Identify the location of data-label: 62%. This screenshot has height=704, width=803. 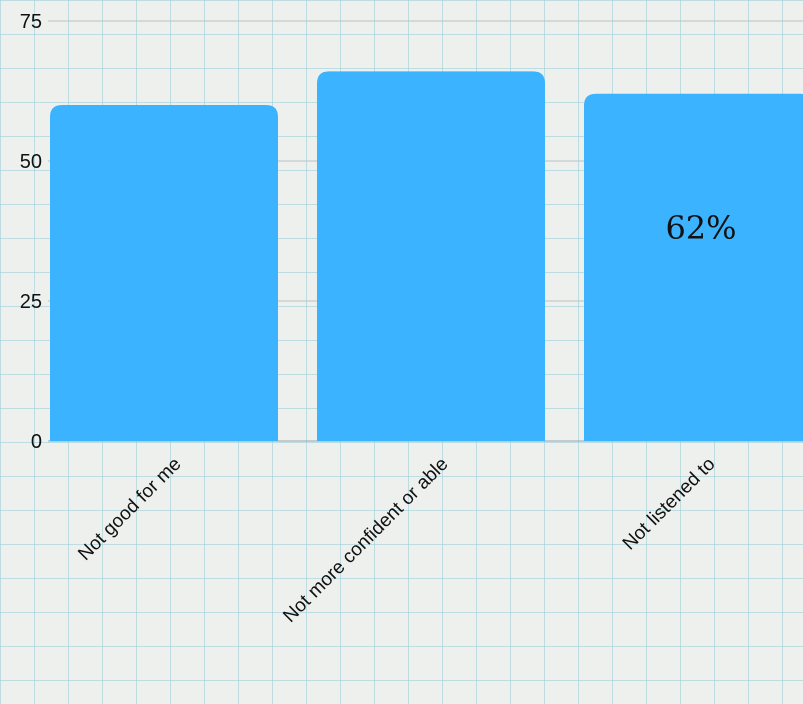
(700, 228).